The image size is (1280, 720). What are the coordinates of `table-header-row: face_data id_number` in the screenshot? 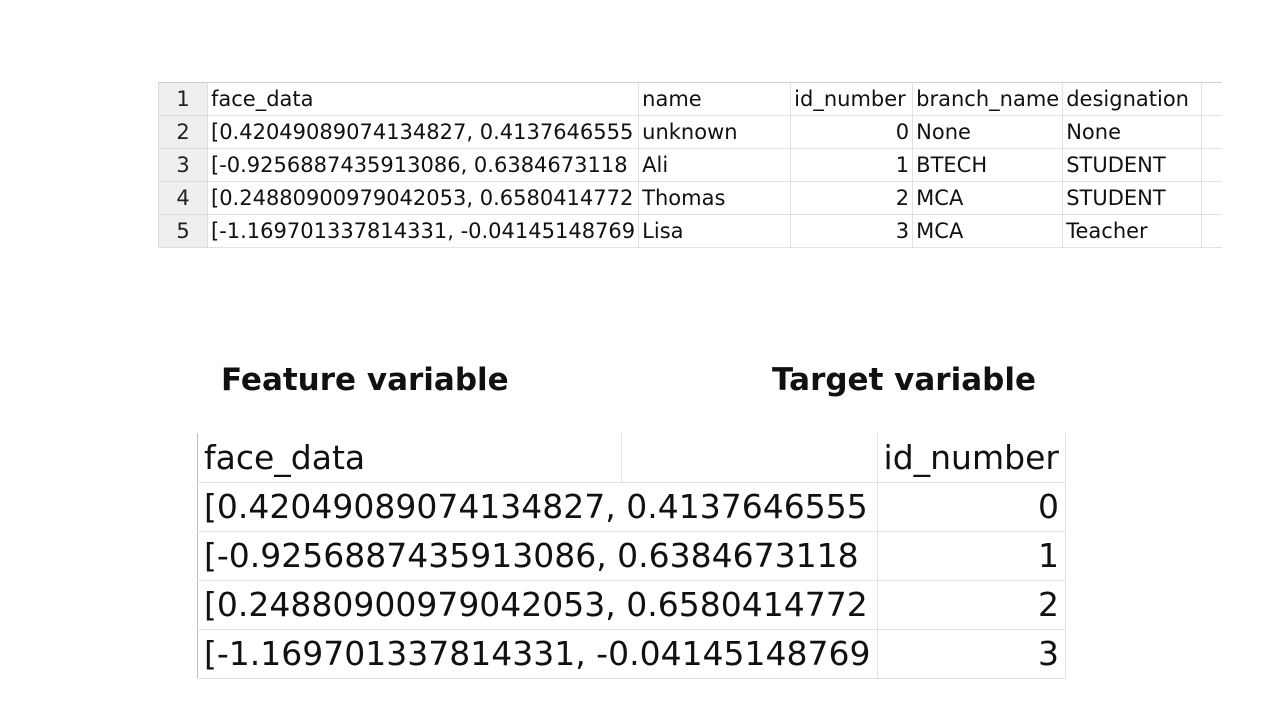 It's located at (631, 458).